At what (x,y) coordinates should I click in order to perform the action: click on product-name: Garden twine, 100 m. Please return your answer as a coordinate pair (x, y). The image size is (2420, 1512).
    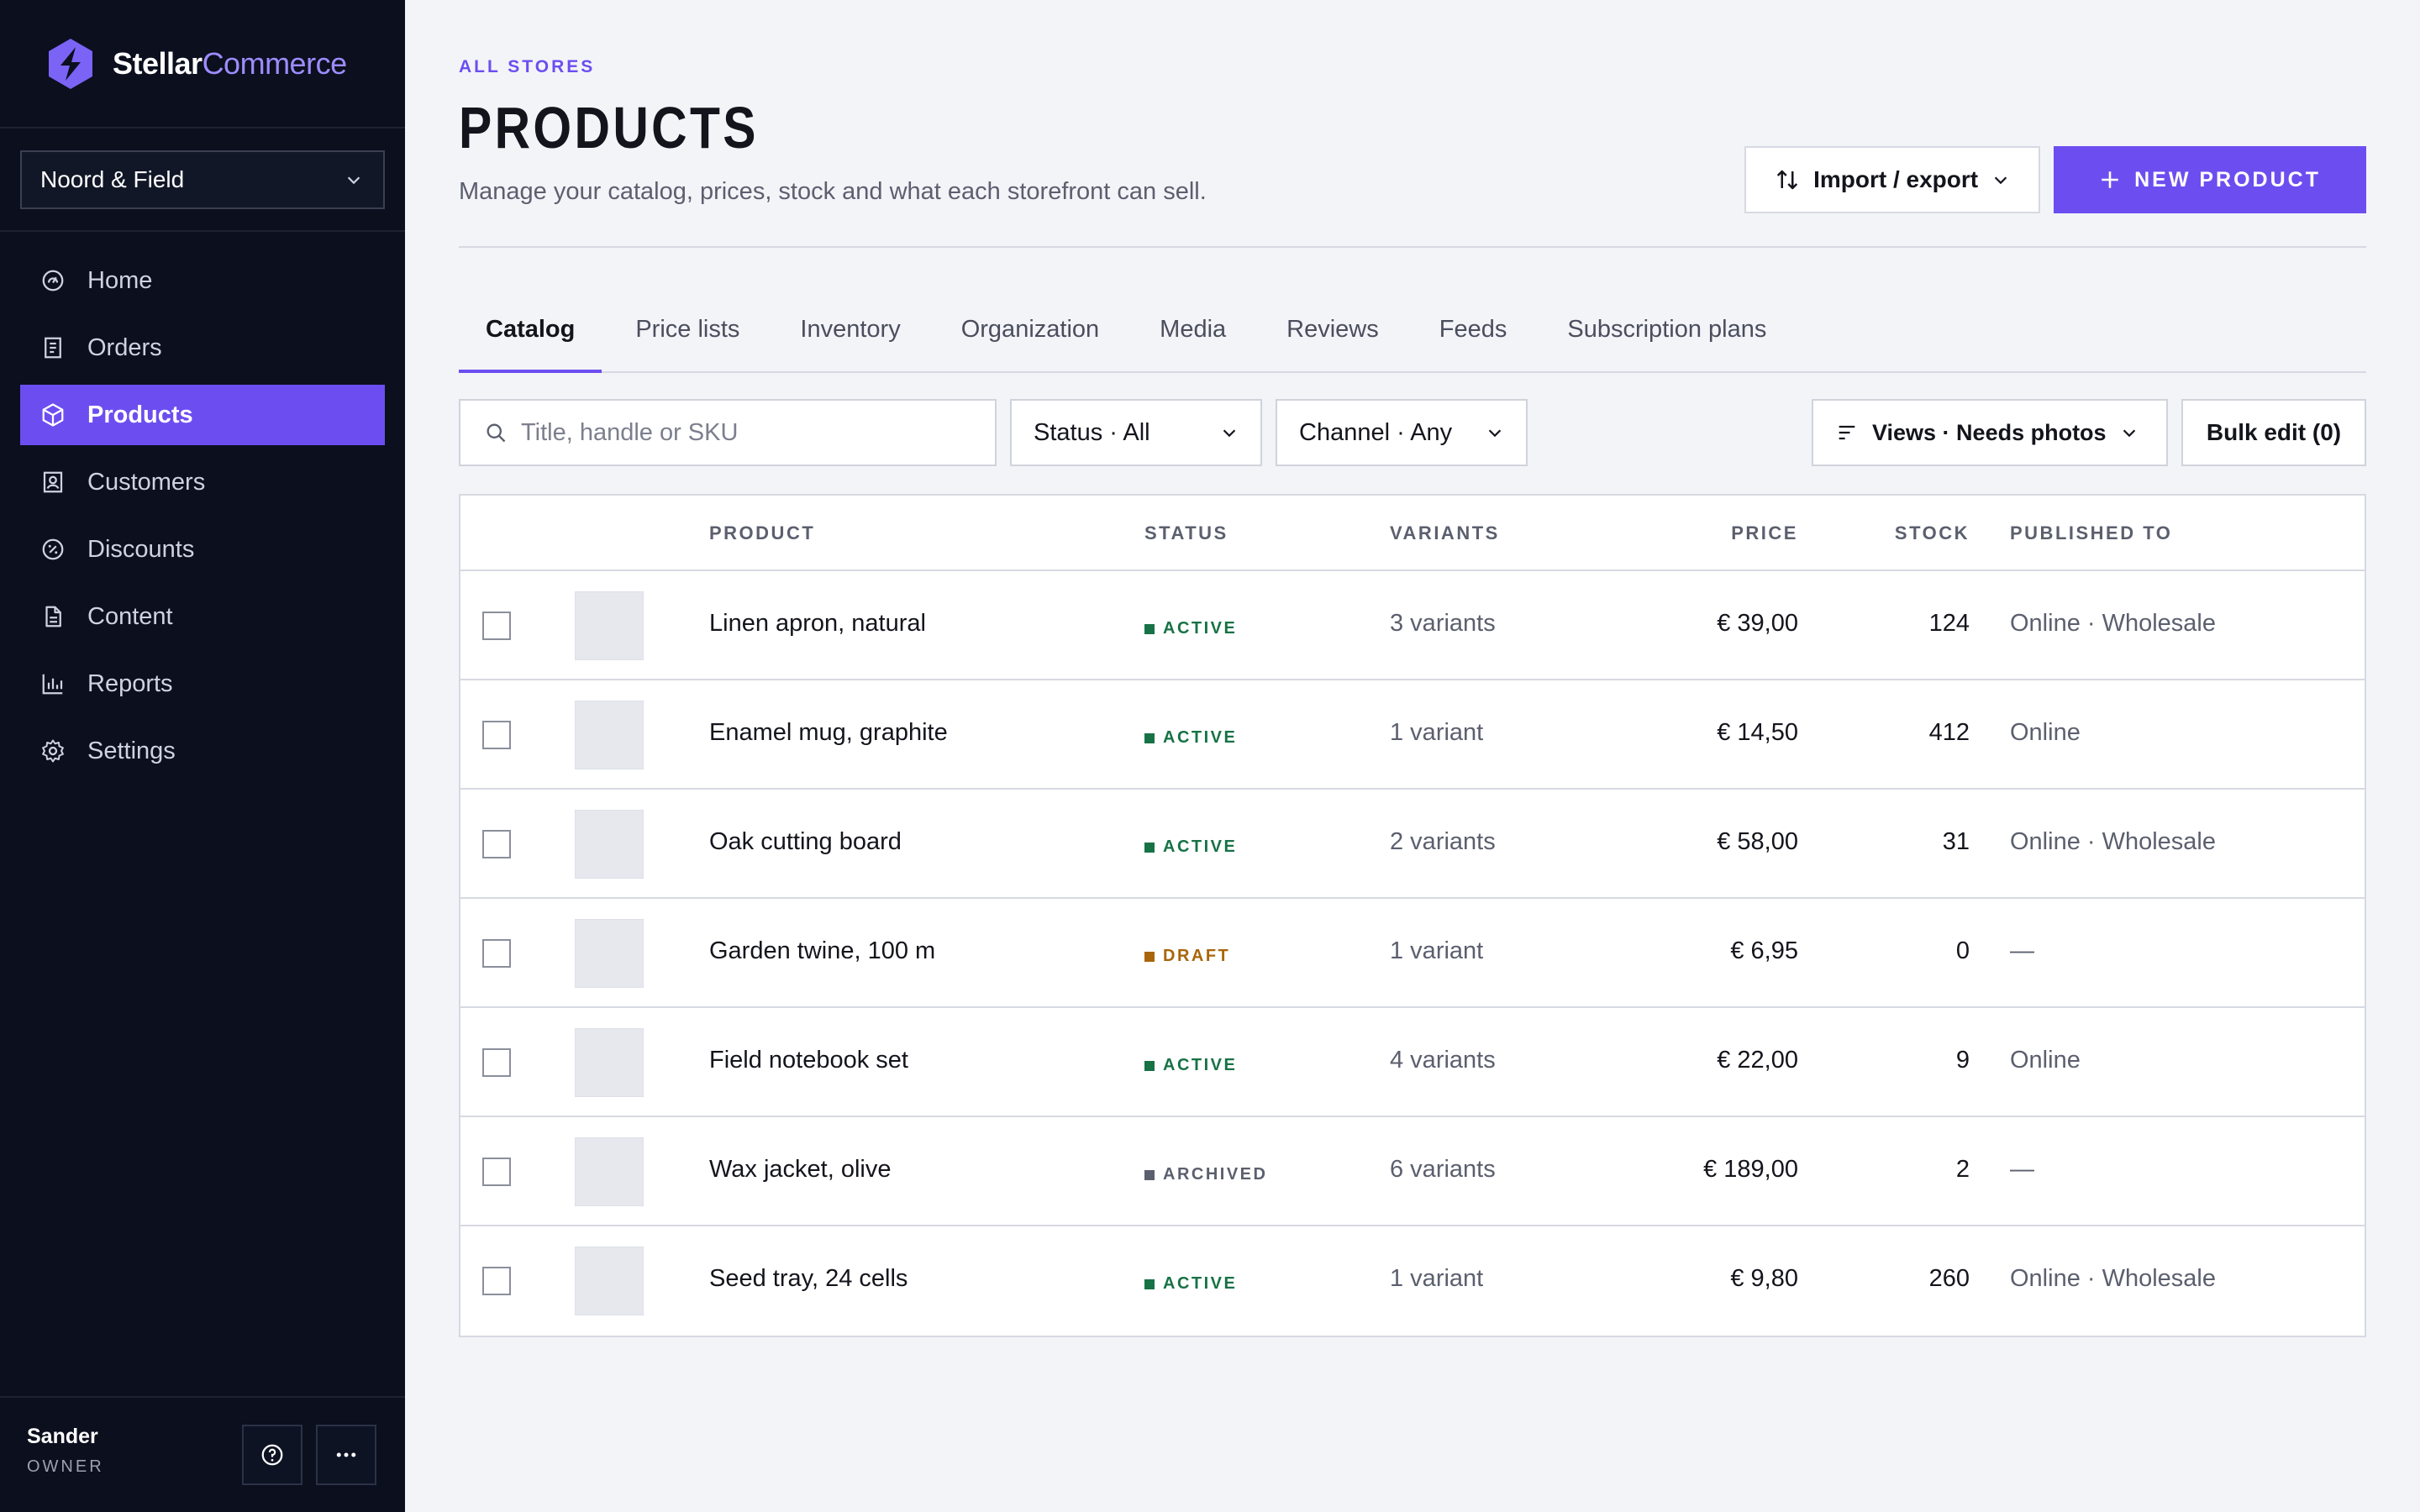
    Looking at the image, I should click on (823, 950).